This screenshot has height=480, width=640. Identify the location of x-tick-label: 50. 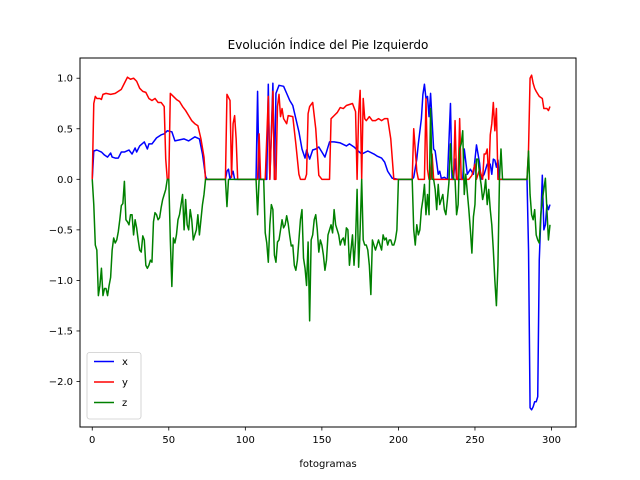
(168, 440).